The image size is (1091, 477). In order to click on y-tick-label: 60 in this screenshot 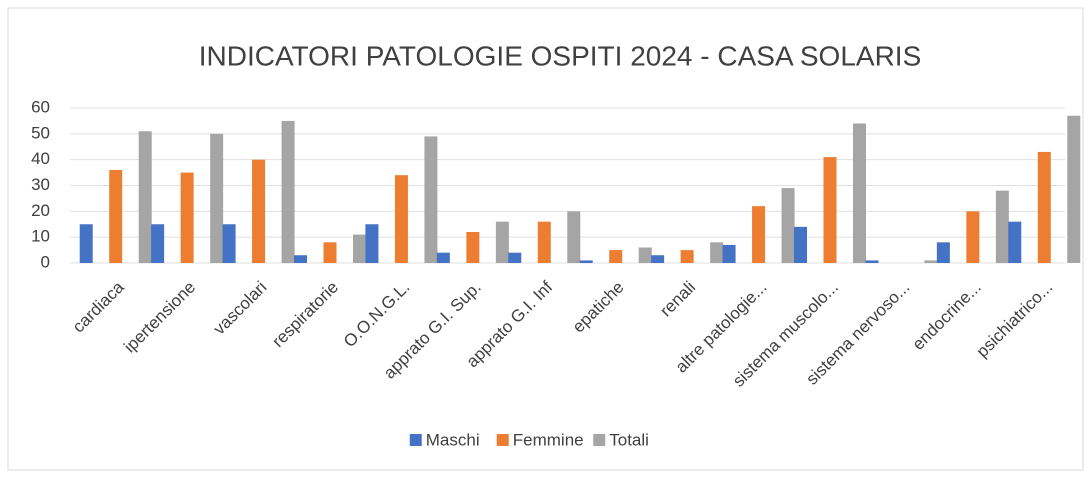, I will do `click(40, 106)`.